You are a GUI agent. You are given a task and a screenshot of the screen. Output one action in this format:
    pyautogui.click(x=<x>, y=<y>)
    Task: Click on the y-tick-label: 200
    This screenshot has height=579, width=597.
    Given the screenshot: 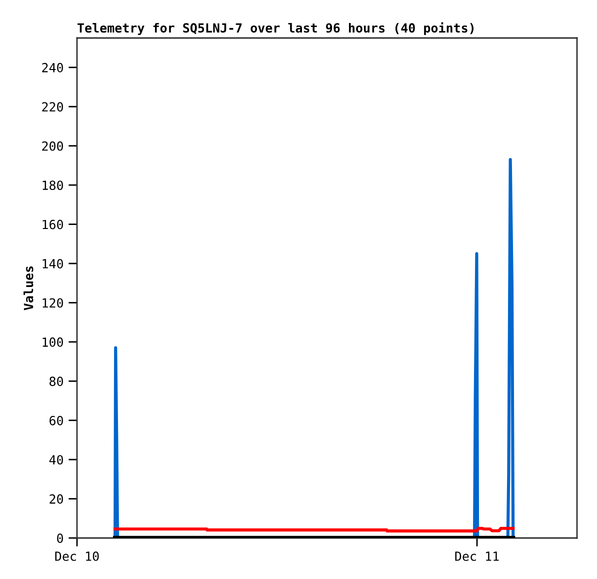 What is the action you would take?
    pyautogui.click(x=52, y=146)
    